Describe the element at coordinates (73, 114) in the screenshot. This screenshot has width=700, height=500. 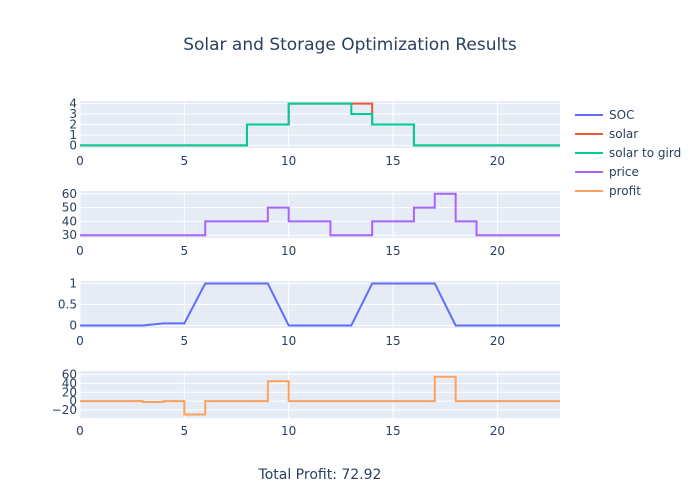
I see `y-tick-label: 3` at that location.